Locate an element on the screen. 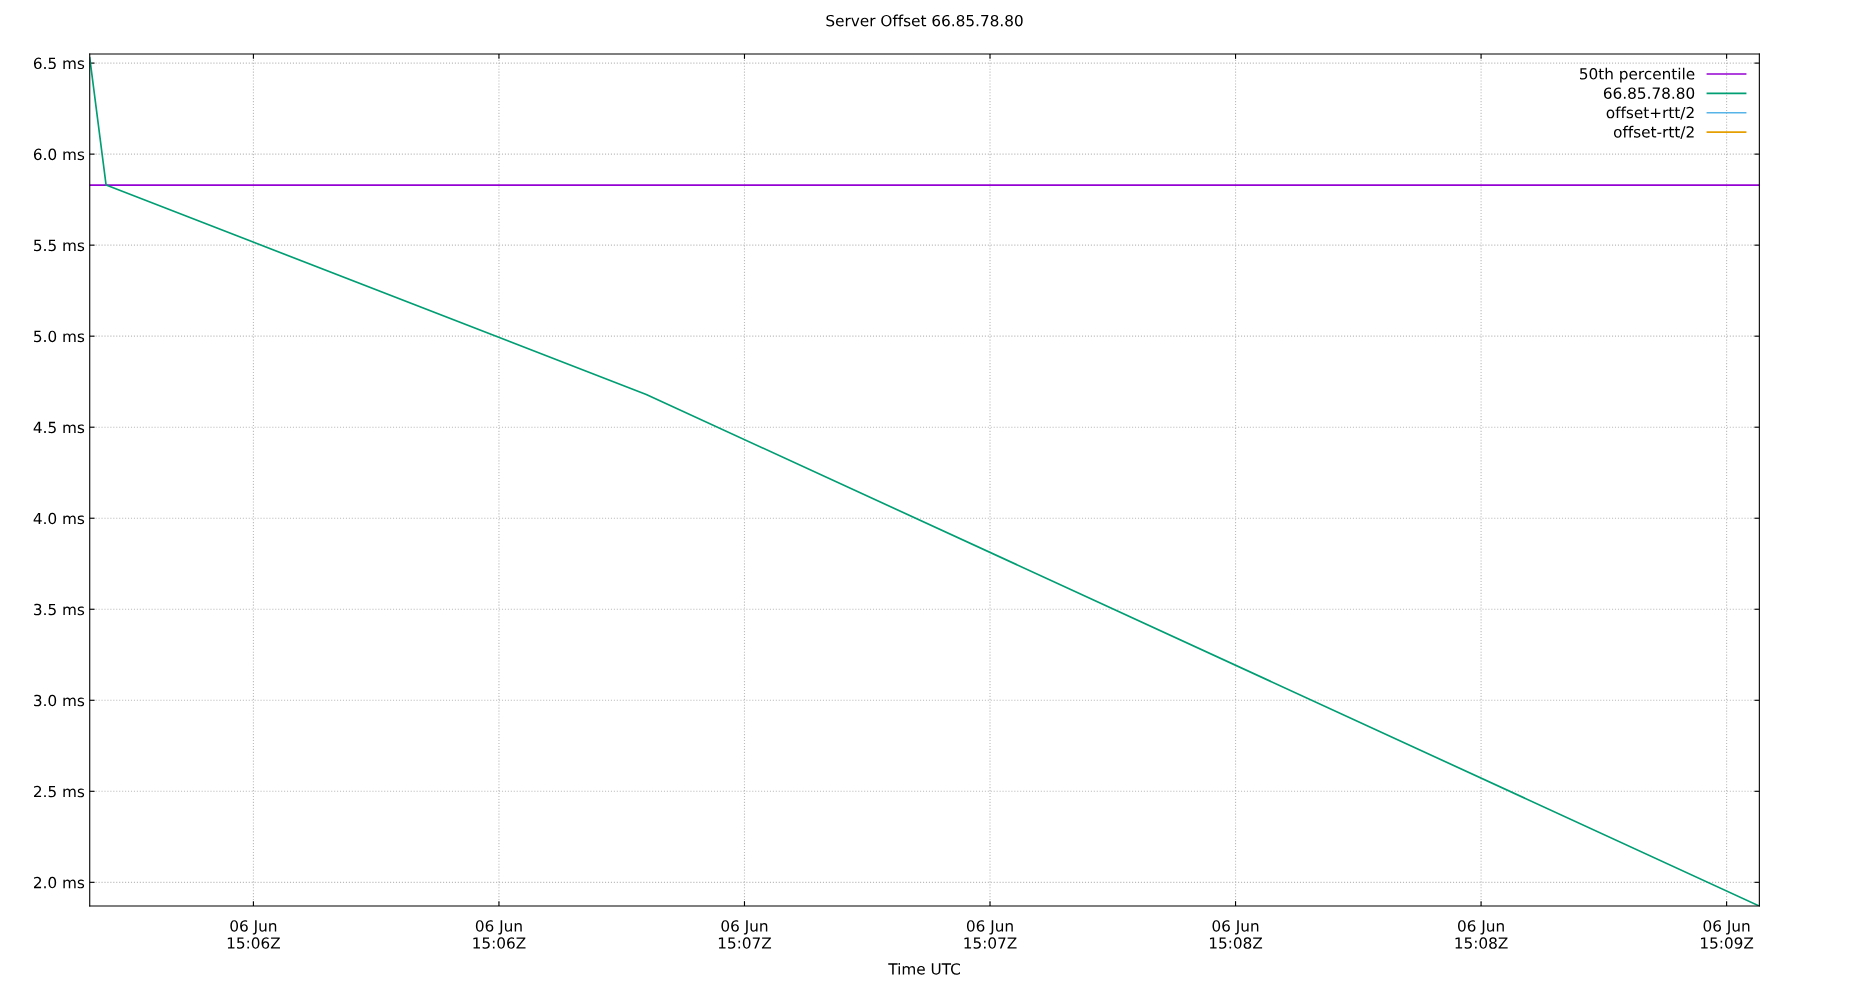 Image resolution: width=1850 pixels, height=1000 pixels. y-tick-label: 3.5 ms is located at coordinates (59, 609).